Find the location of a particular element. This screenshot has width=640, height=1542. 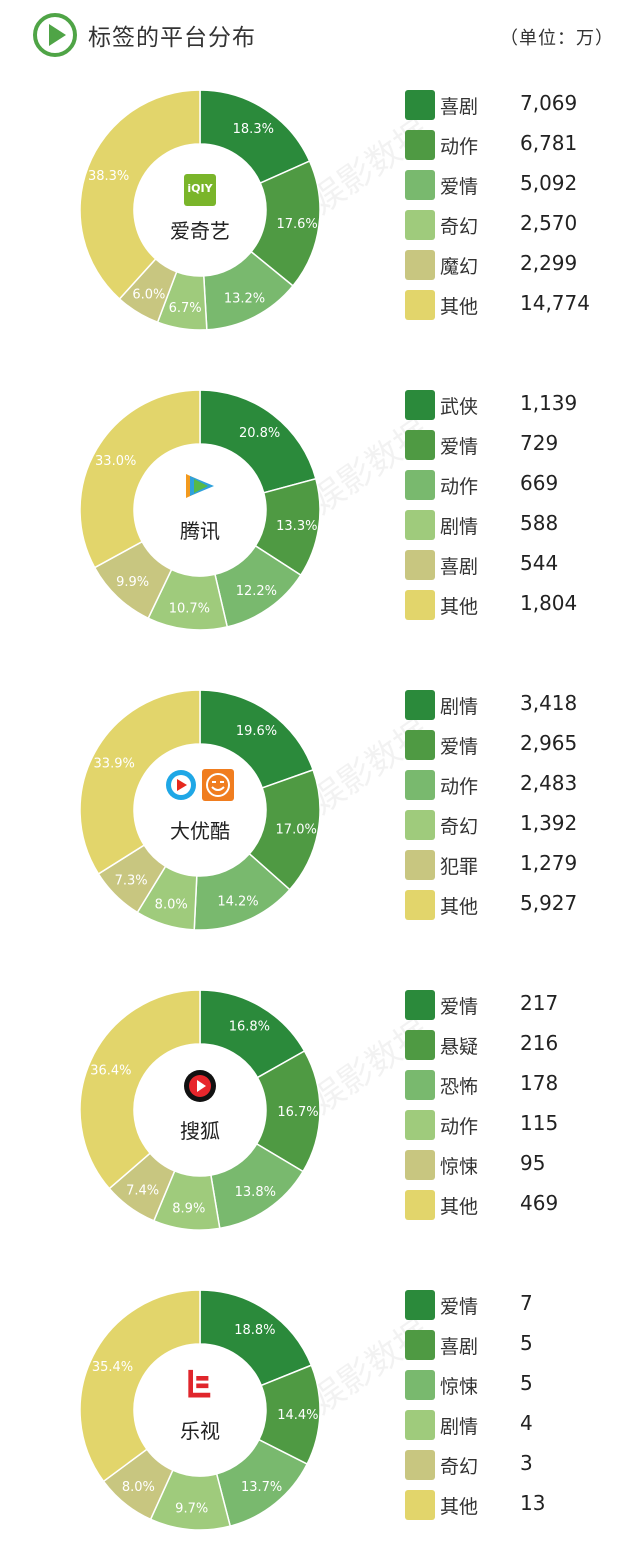

legend-value: 669 is located at coordinates (539, 483).